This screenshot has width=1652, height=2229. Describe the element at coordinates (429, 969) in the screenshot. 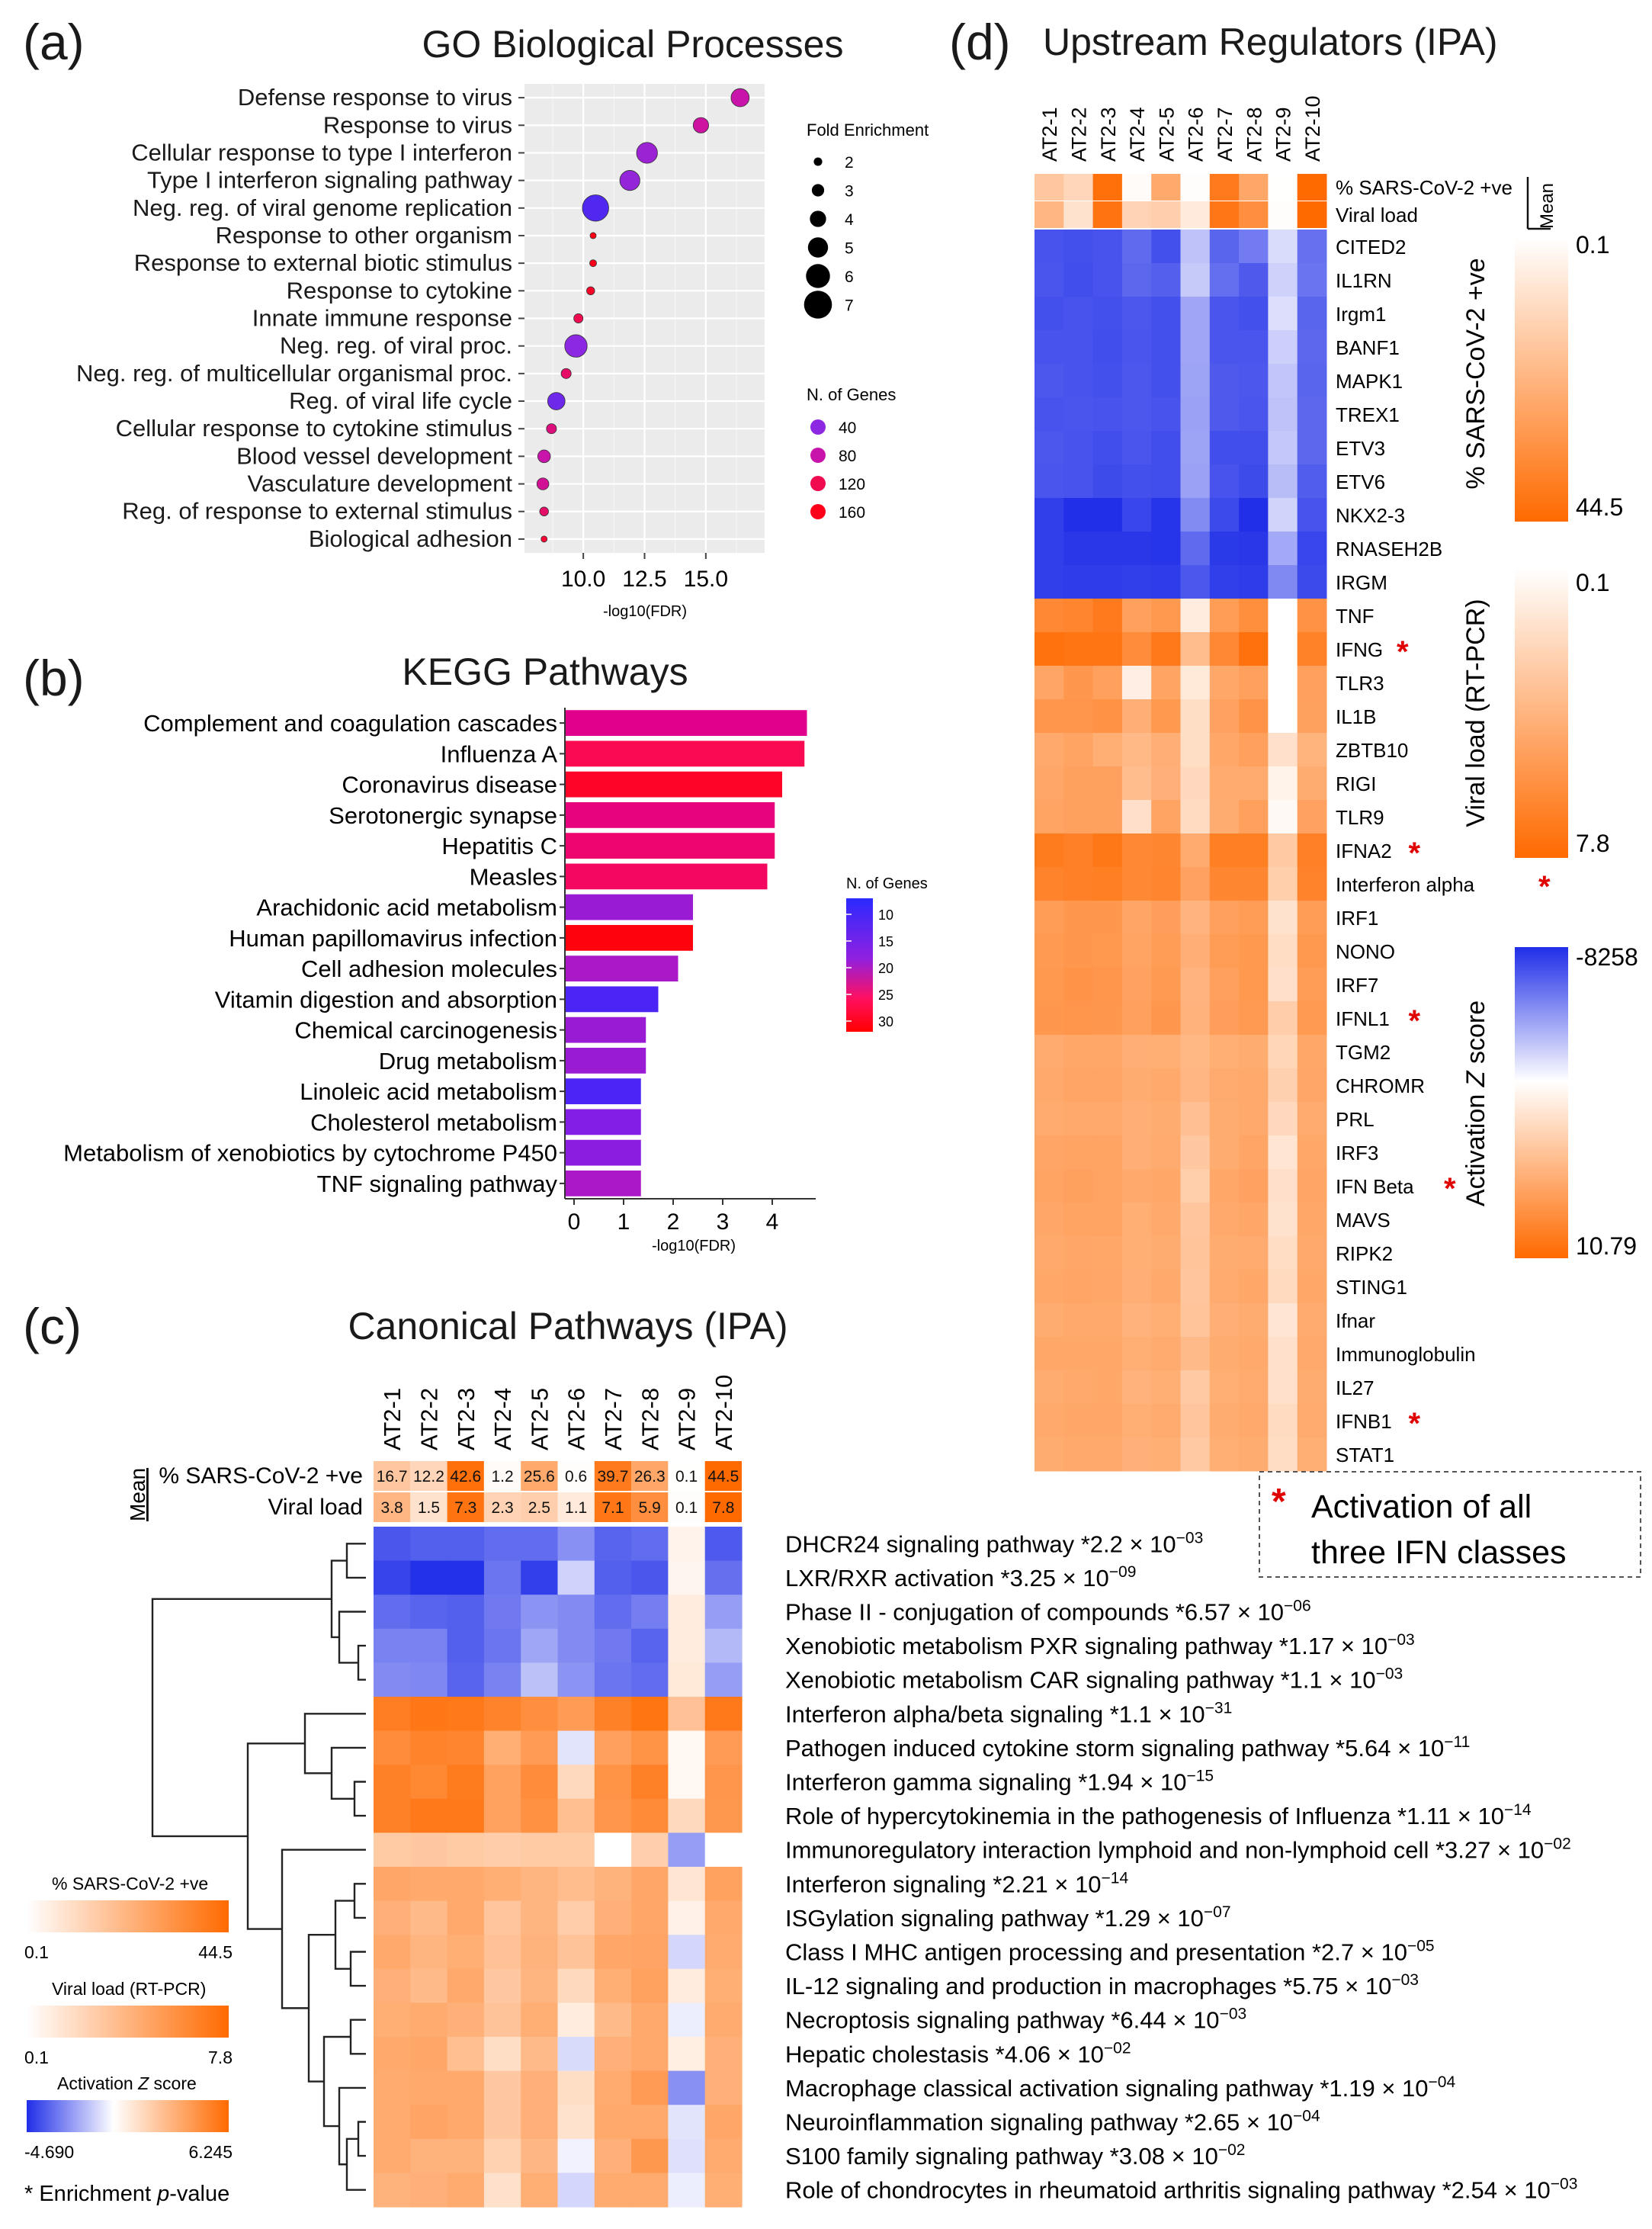

I see `kegg-category-label: Cell adhesion molecules` at that location.